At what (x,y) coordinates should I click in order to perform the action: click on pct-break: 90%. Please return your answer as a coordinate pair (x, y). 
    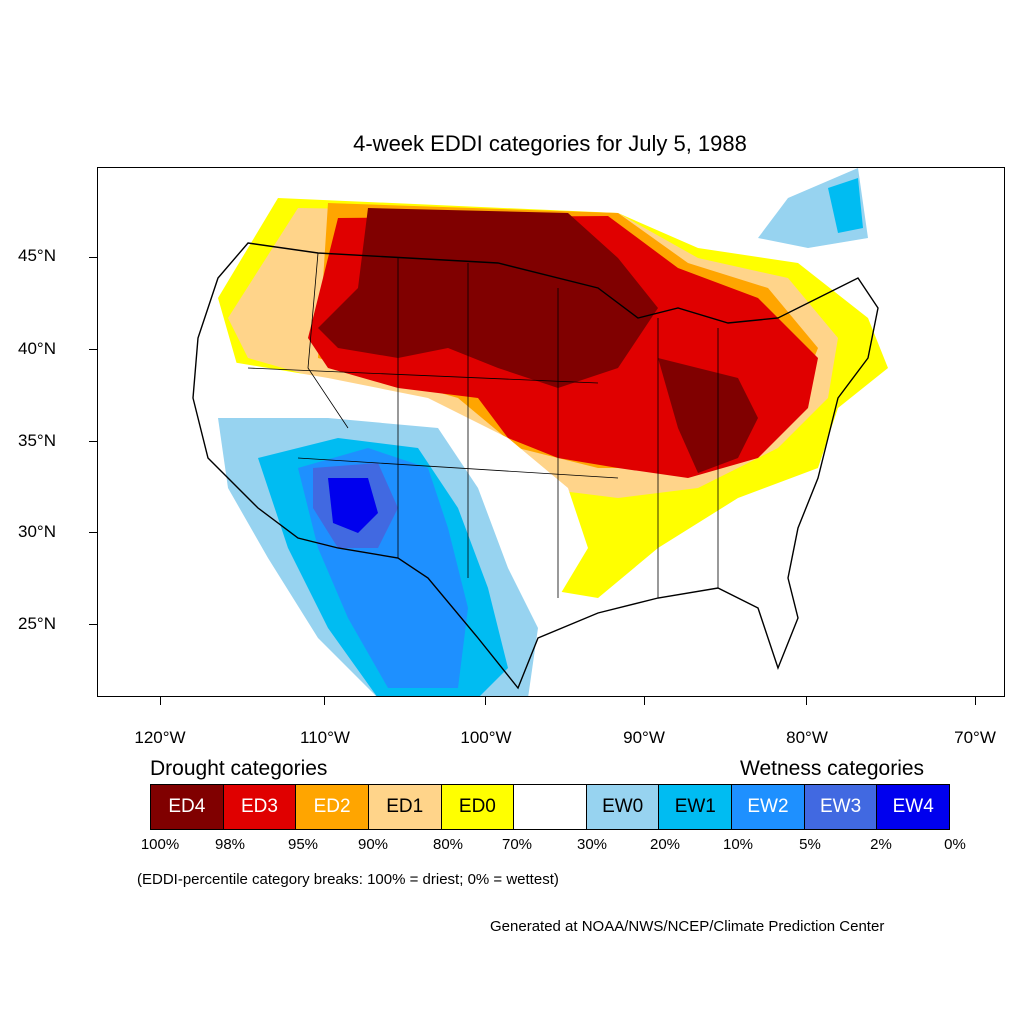
    Looking at the image, I should click on (373, 844).